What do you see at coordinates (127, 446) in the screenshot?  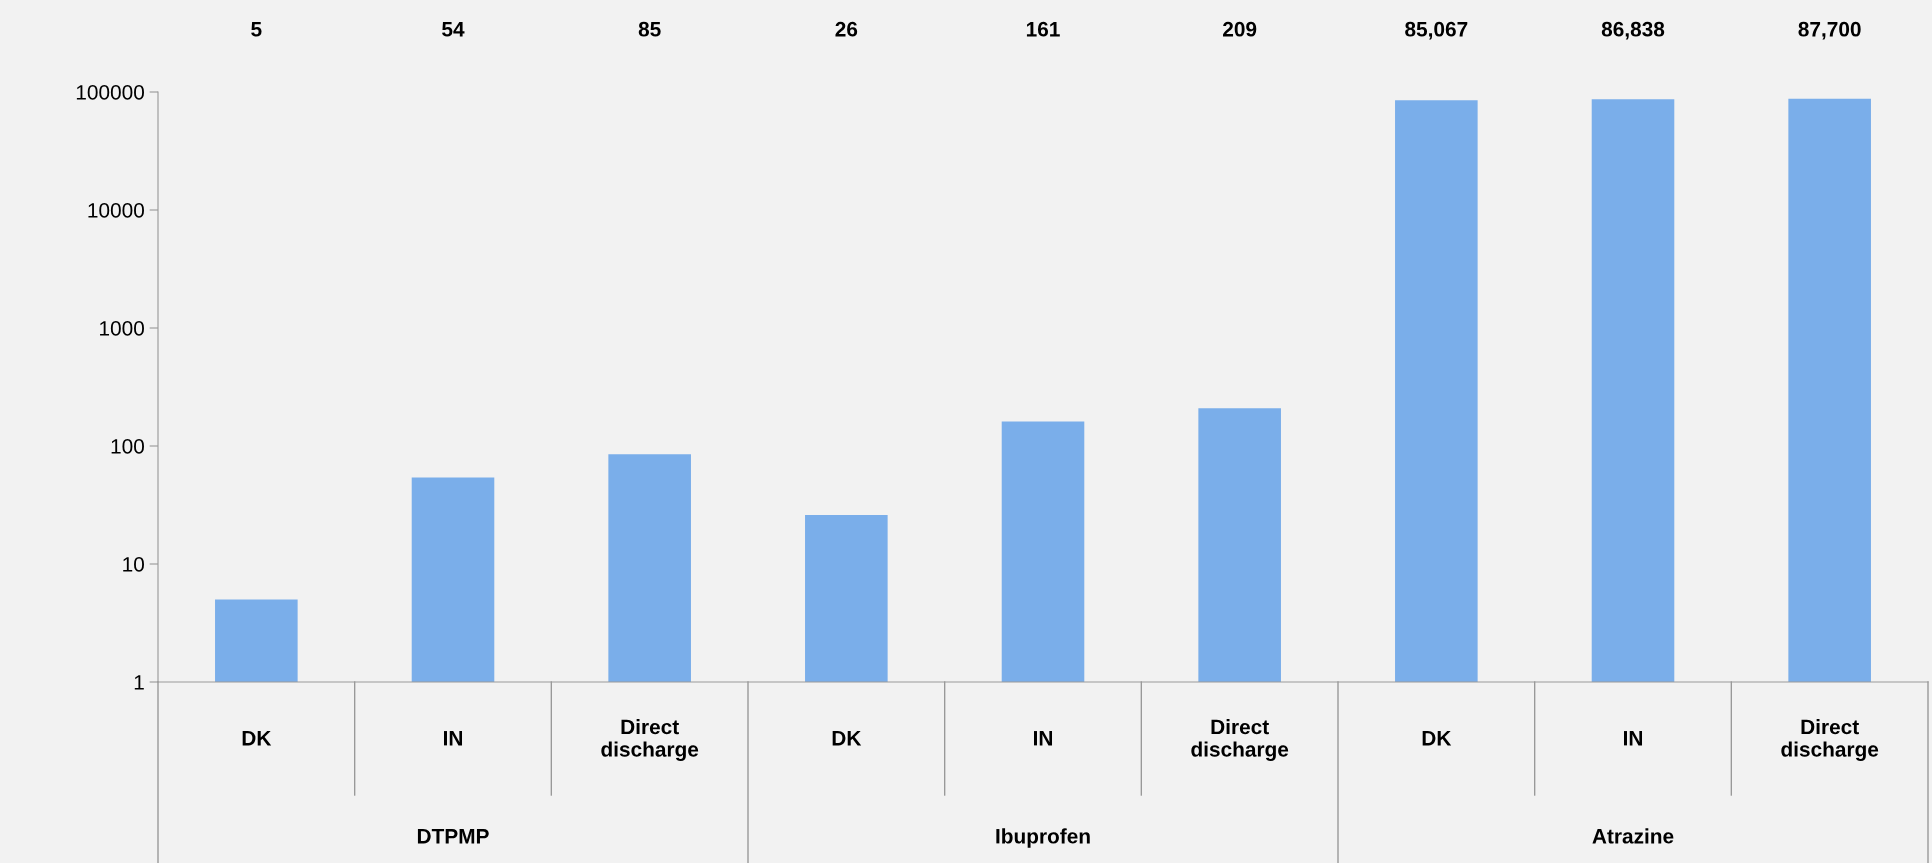 I see `y-tick-label: 100` at bounding box center [127, 446].